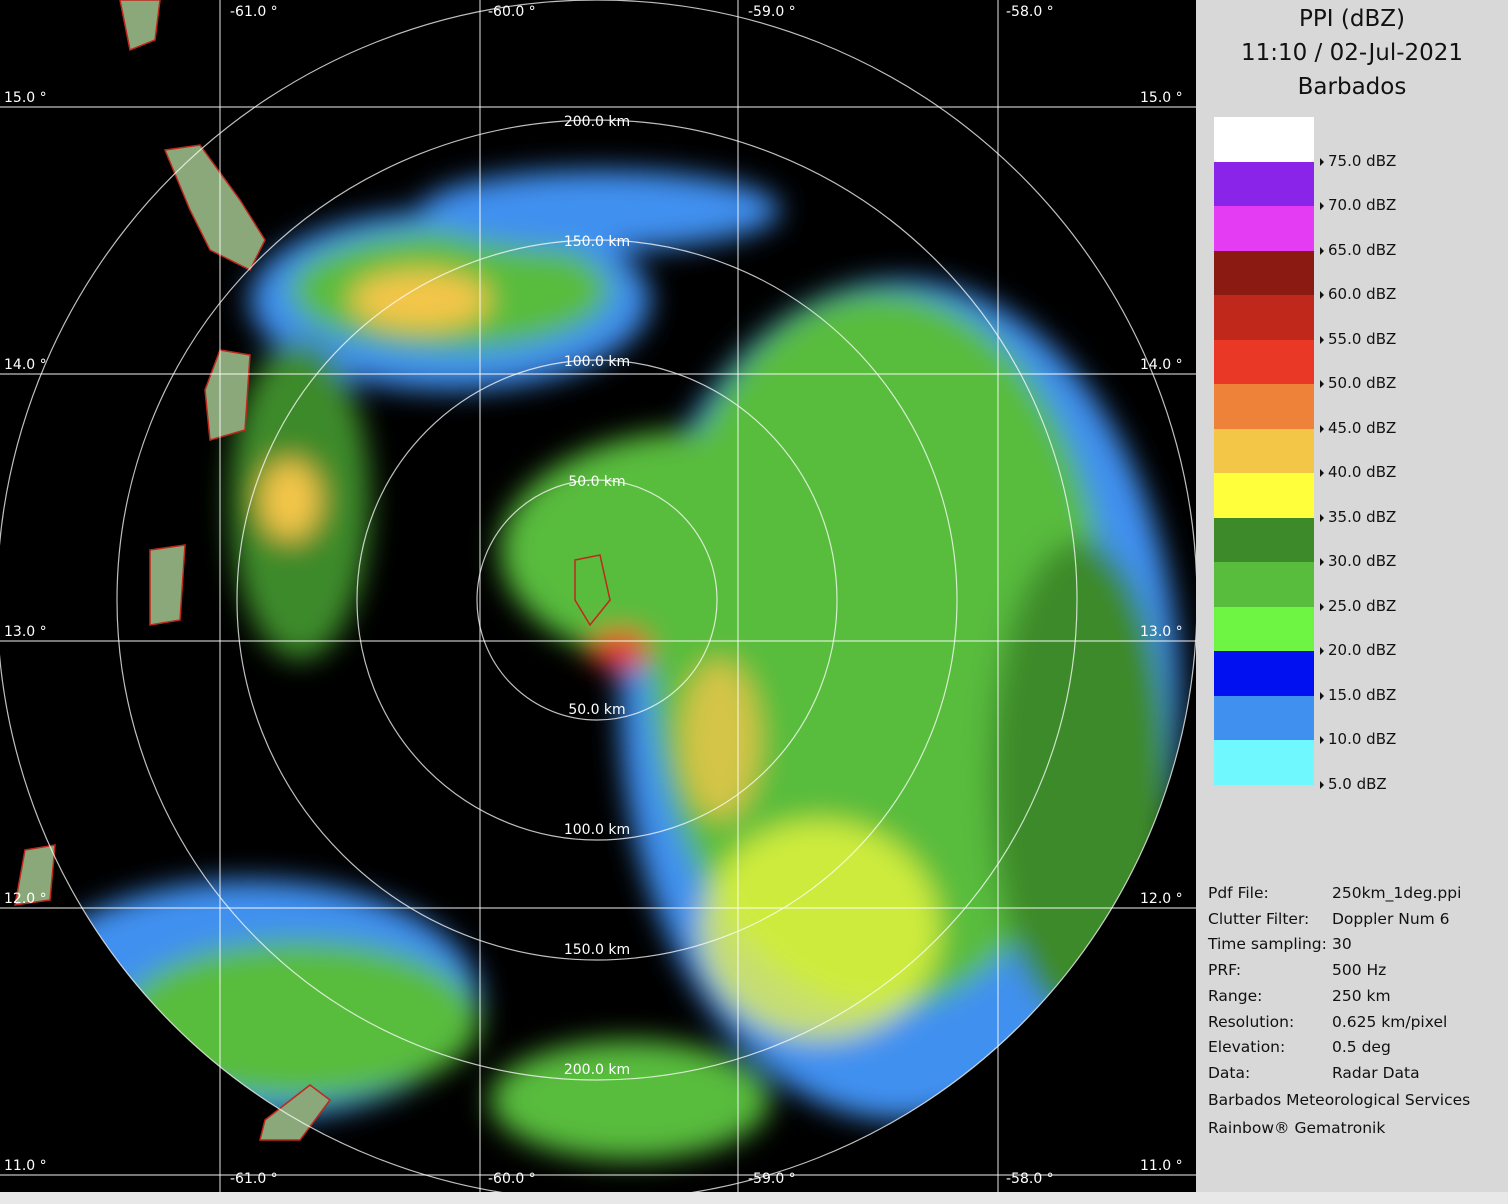 The height and width of the screenshot is (1204, 1508). I want to click on legend-label: 65.0 dBZ, so click(1362, 249).